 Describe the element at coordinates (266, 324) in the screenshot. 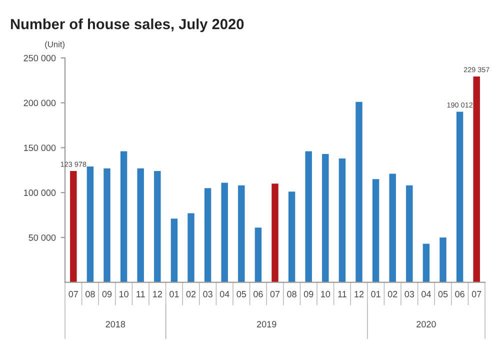

I see `text: 2019` at that location.